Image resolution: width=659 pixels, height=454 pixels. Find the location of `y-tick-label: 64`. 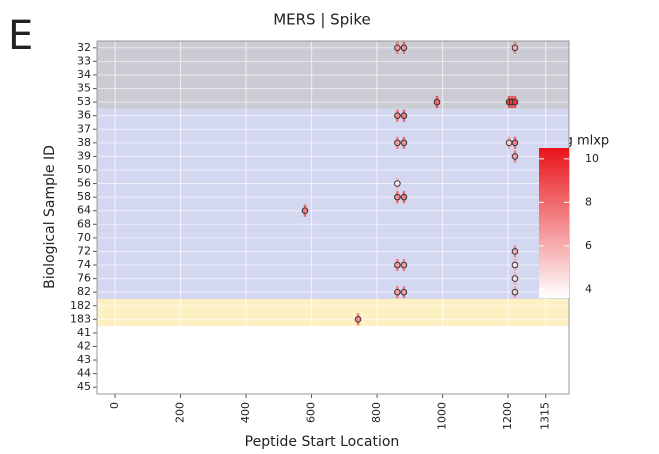

y-tick-label: 64 is located at coordinates (84, 210).